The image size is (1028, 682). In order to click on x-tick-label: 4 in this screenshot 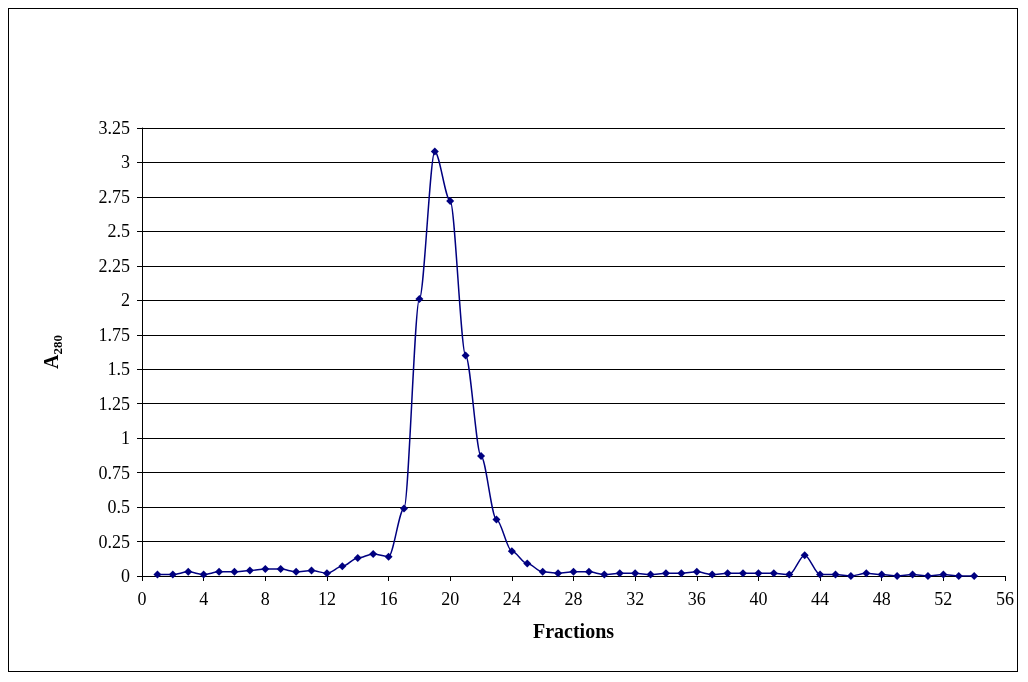, I will do `click(204, 599)`.